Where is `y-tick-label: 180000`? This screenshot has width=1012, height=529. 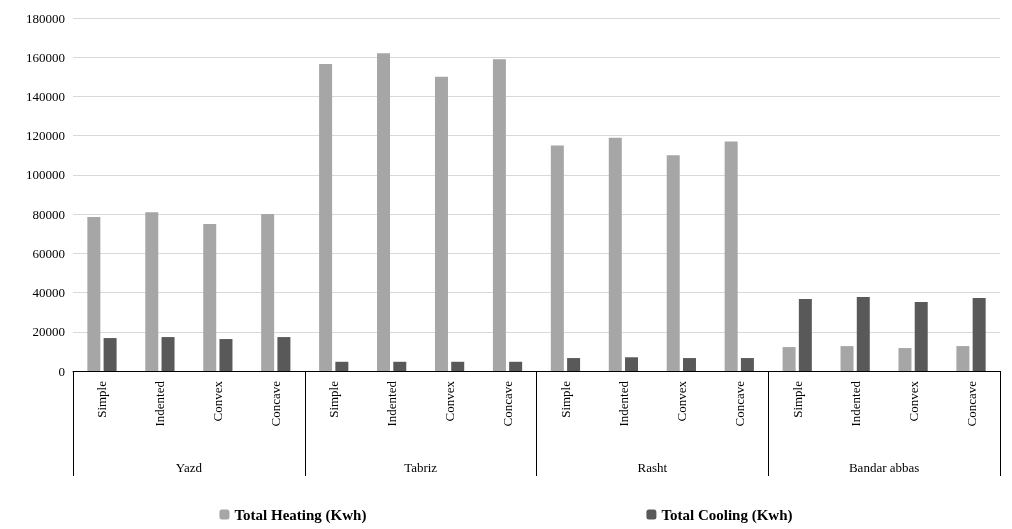 y-tick-label: 180000 is located at coordinates (45, 18).